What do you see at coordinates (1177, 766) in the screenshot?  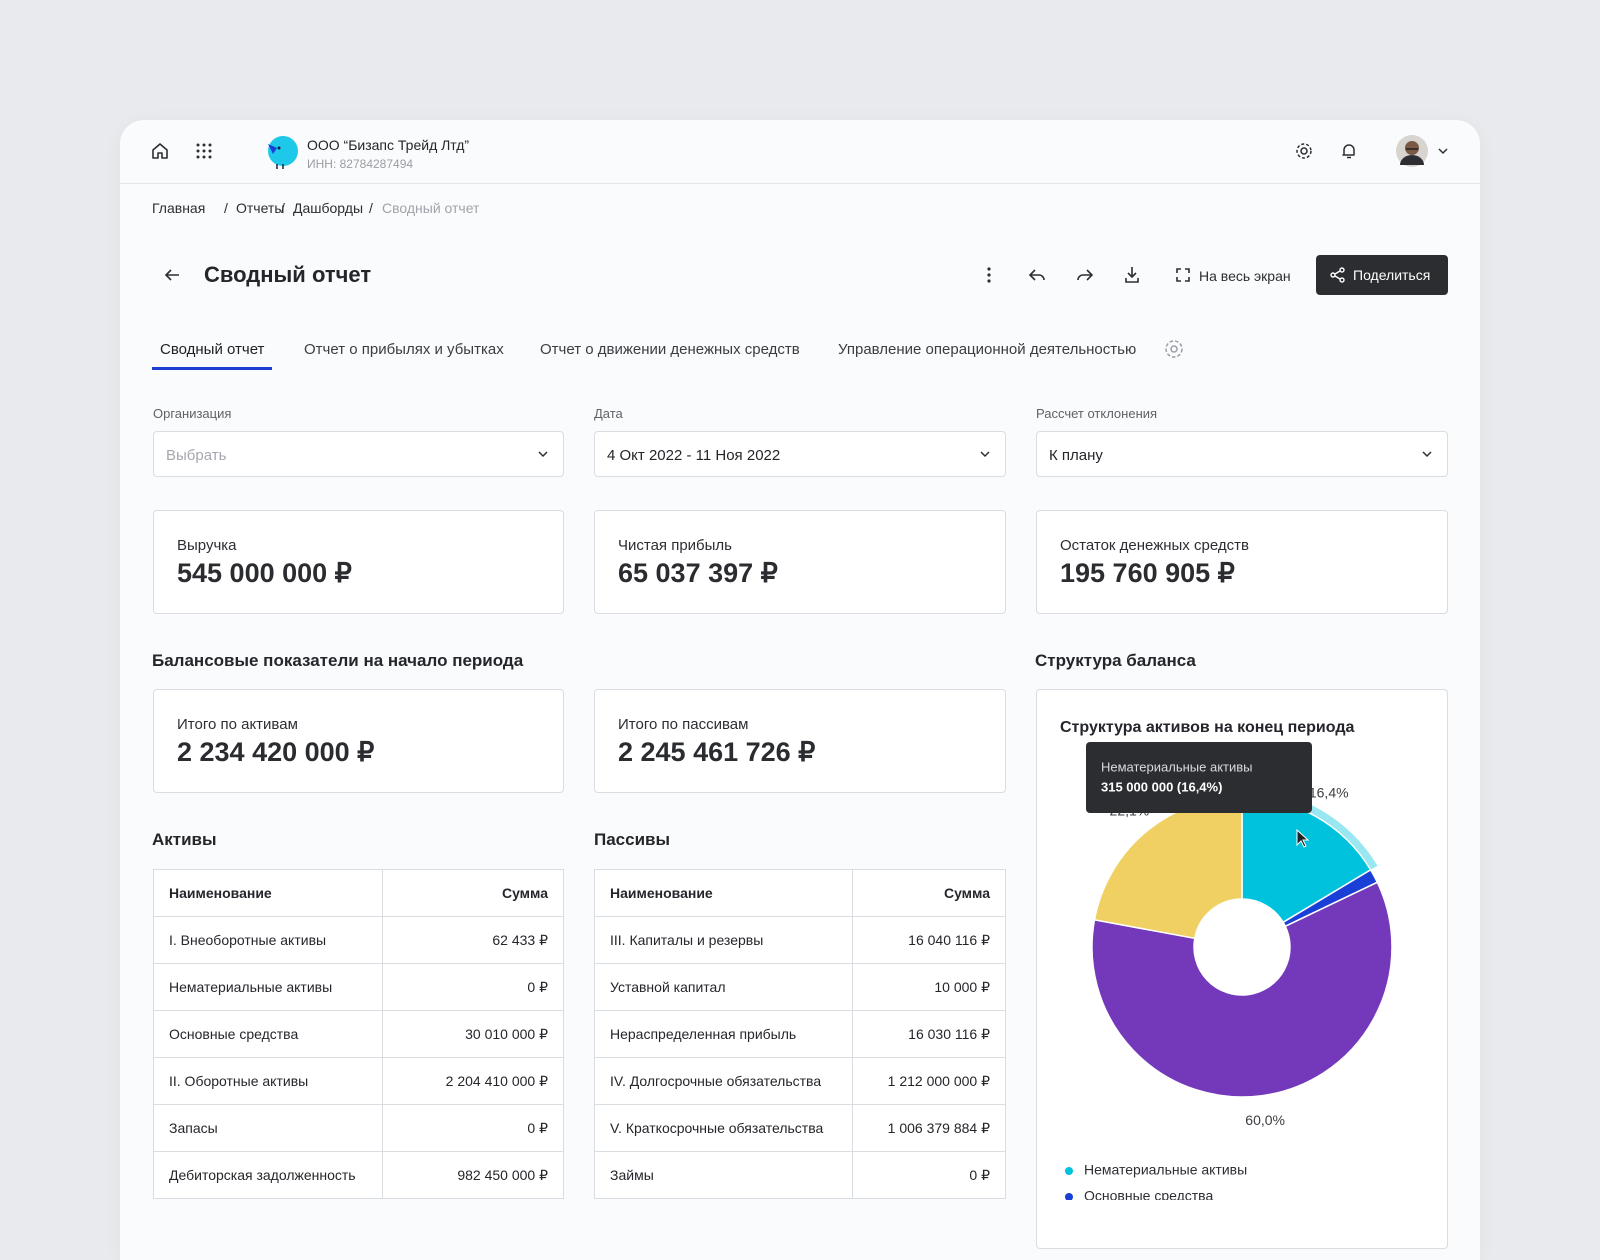 I see `tooltip-title: Нематериальные активы` at bounding box center [1177, 766].